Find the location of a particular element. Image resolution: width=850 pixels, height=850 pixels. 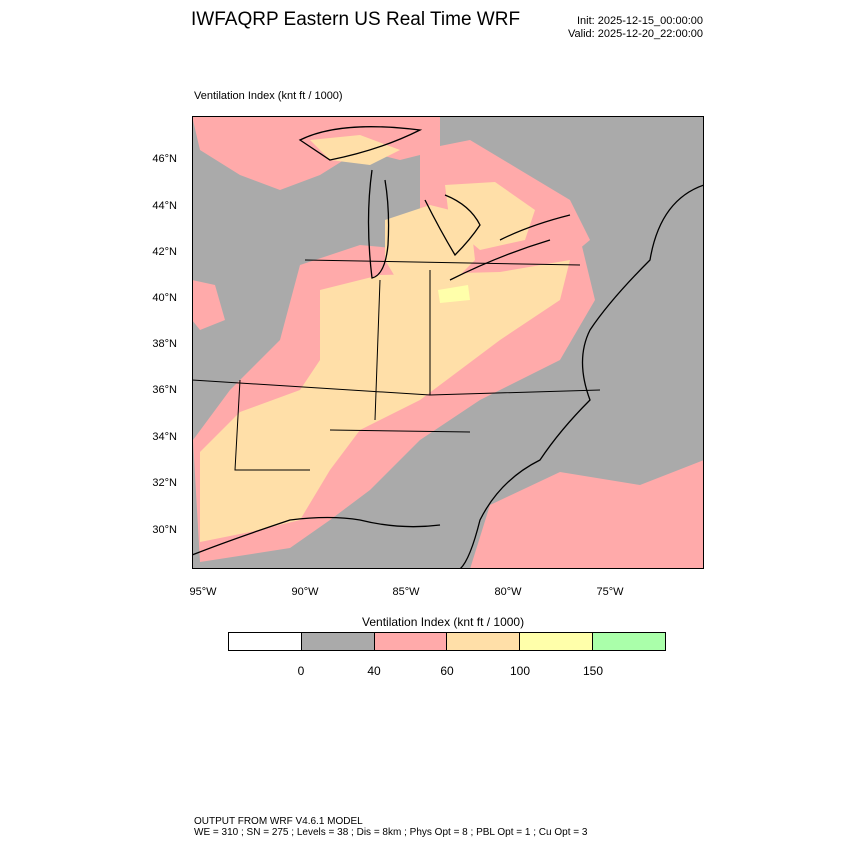

region-yellow-ohio is located at coordinates (454, 294).